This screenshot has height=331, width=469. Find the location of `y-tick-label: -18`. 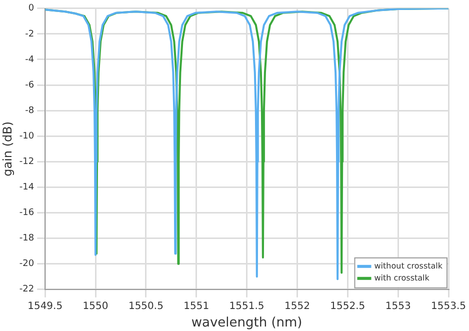

y-tick-label: -18 is located at coordinates (26, 239).